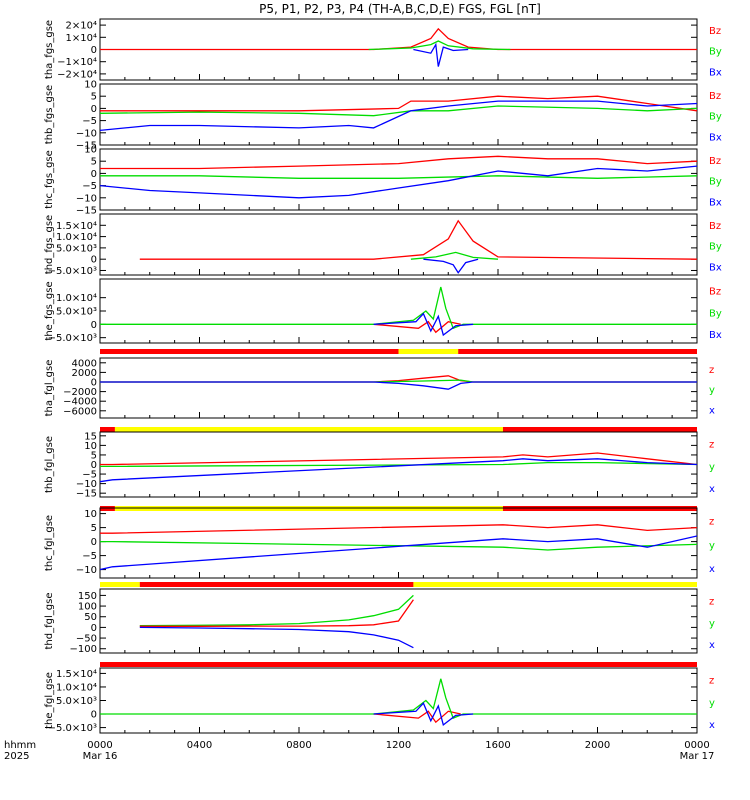 The width and height of the screenshot is (750, 800). Describe the element at coordinates (49, 464) in the screenshot. I see `y-axis-label: thb_fgl_gse` at that location.